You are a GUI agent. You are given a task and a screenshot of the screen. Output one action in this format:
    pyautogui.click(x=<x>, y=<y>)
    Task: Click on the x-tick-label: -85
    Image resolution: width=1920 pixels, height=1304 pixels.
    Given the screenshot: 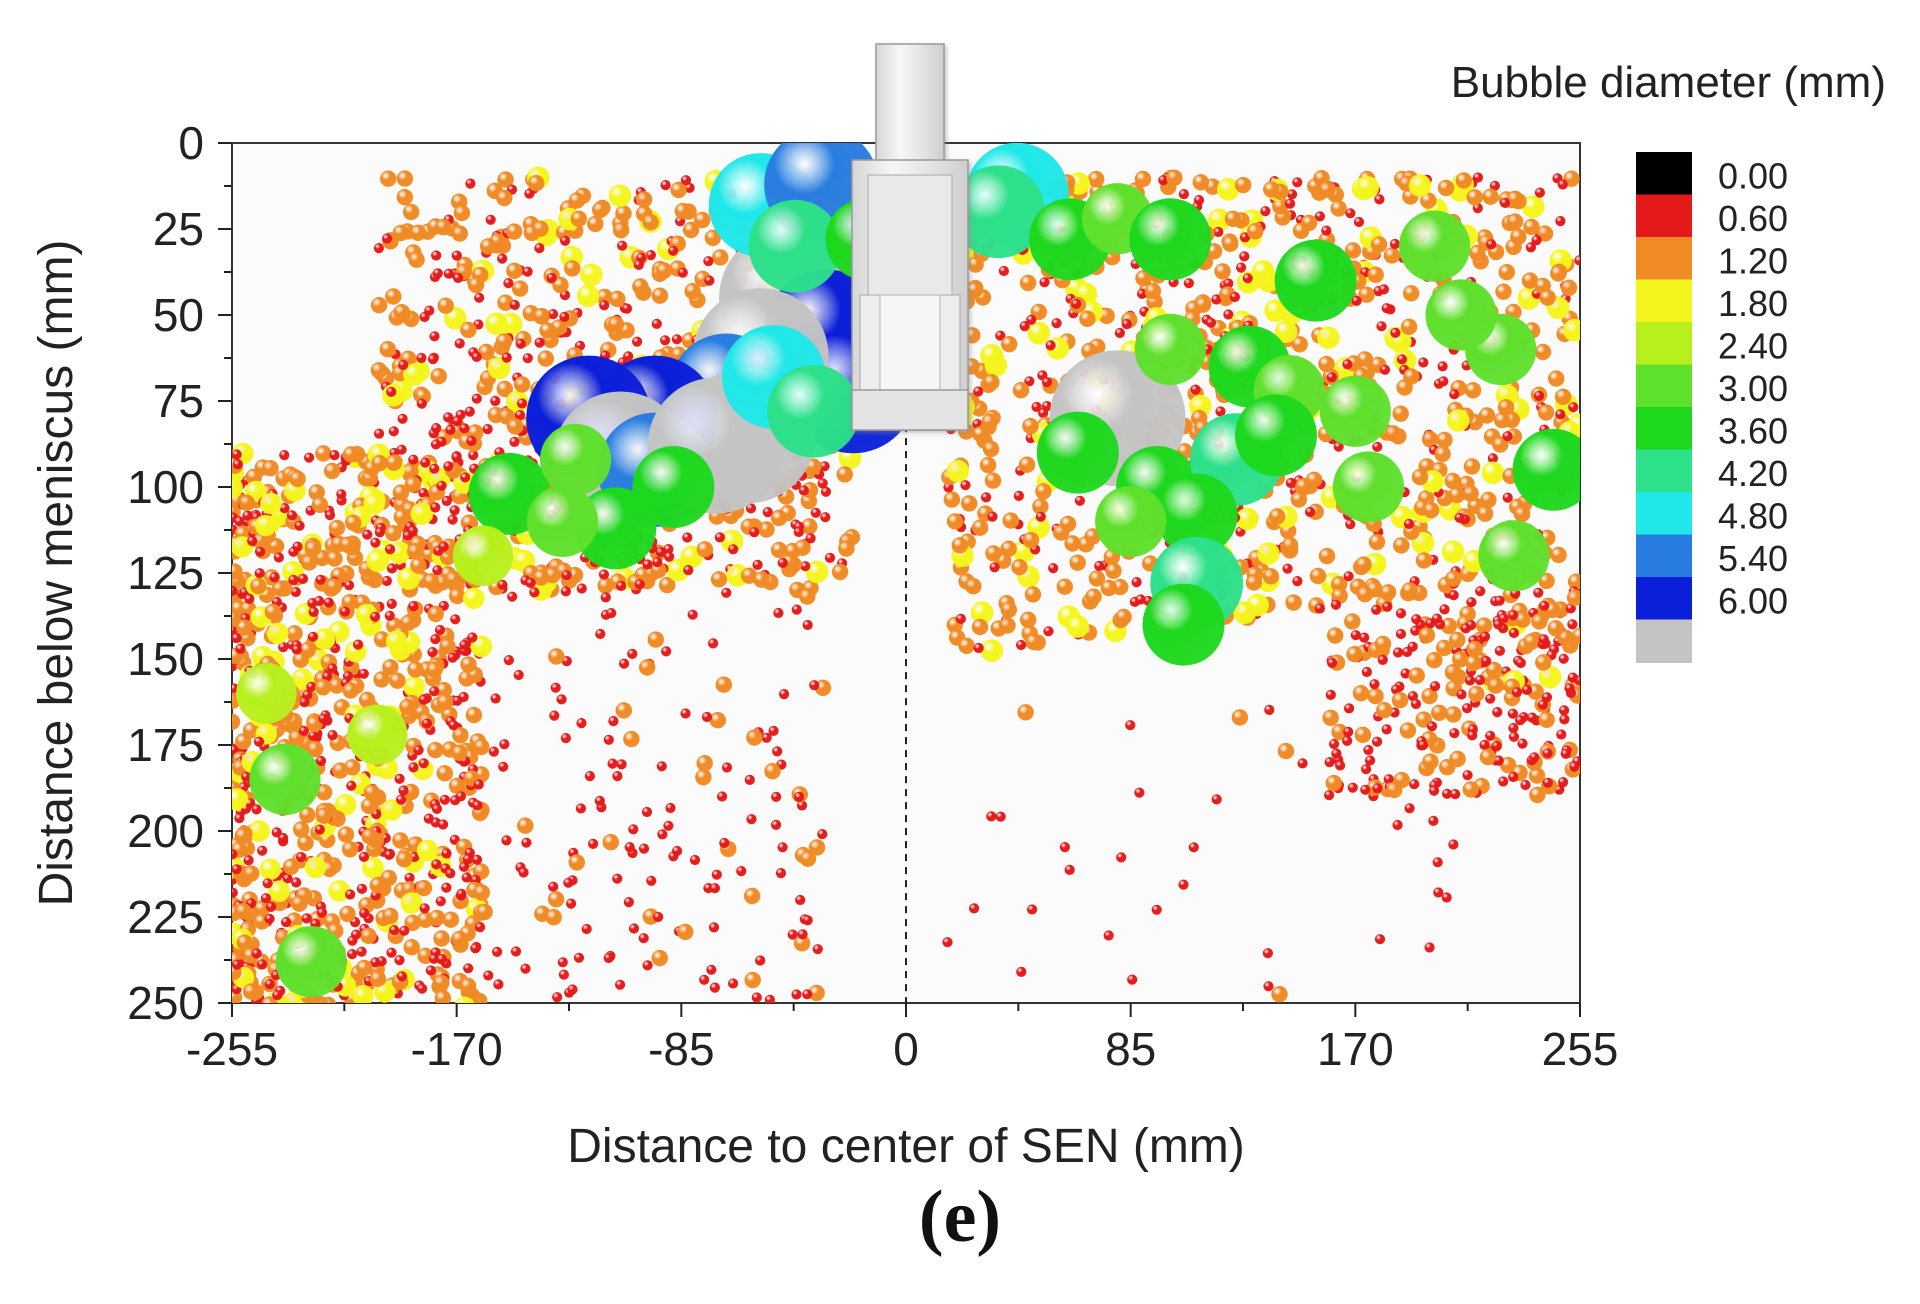 What is the action you would take?
    pyautogui.click(x=681, y=1049)
    